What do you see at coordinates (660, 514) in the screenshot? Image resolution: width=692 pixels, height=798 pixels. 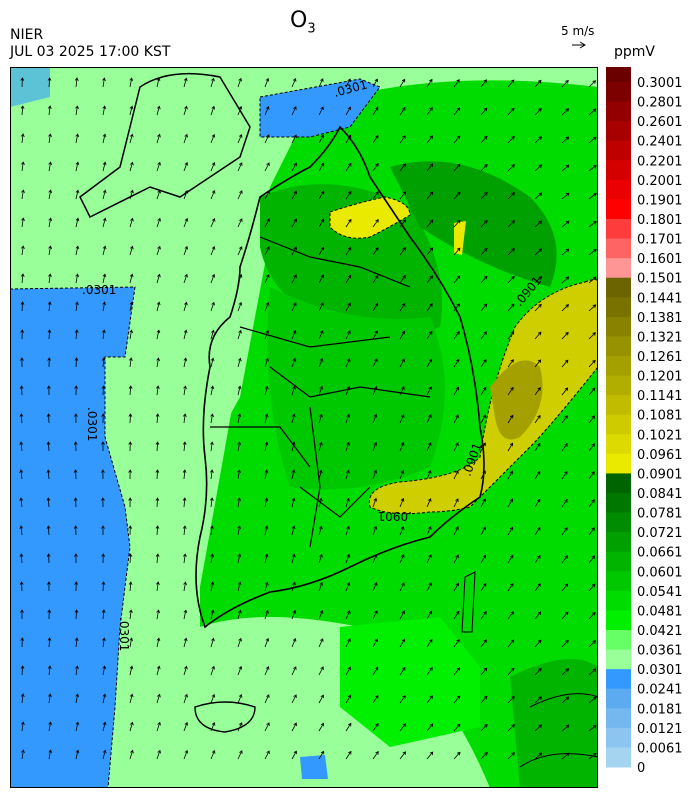 I see `colorbar-label: 0.0781` at bounding box center [660, 514].